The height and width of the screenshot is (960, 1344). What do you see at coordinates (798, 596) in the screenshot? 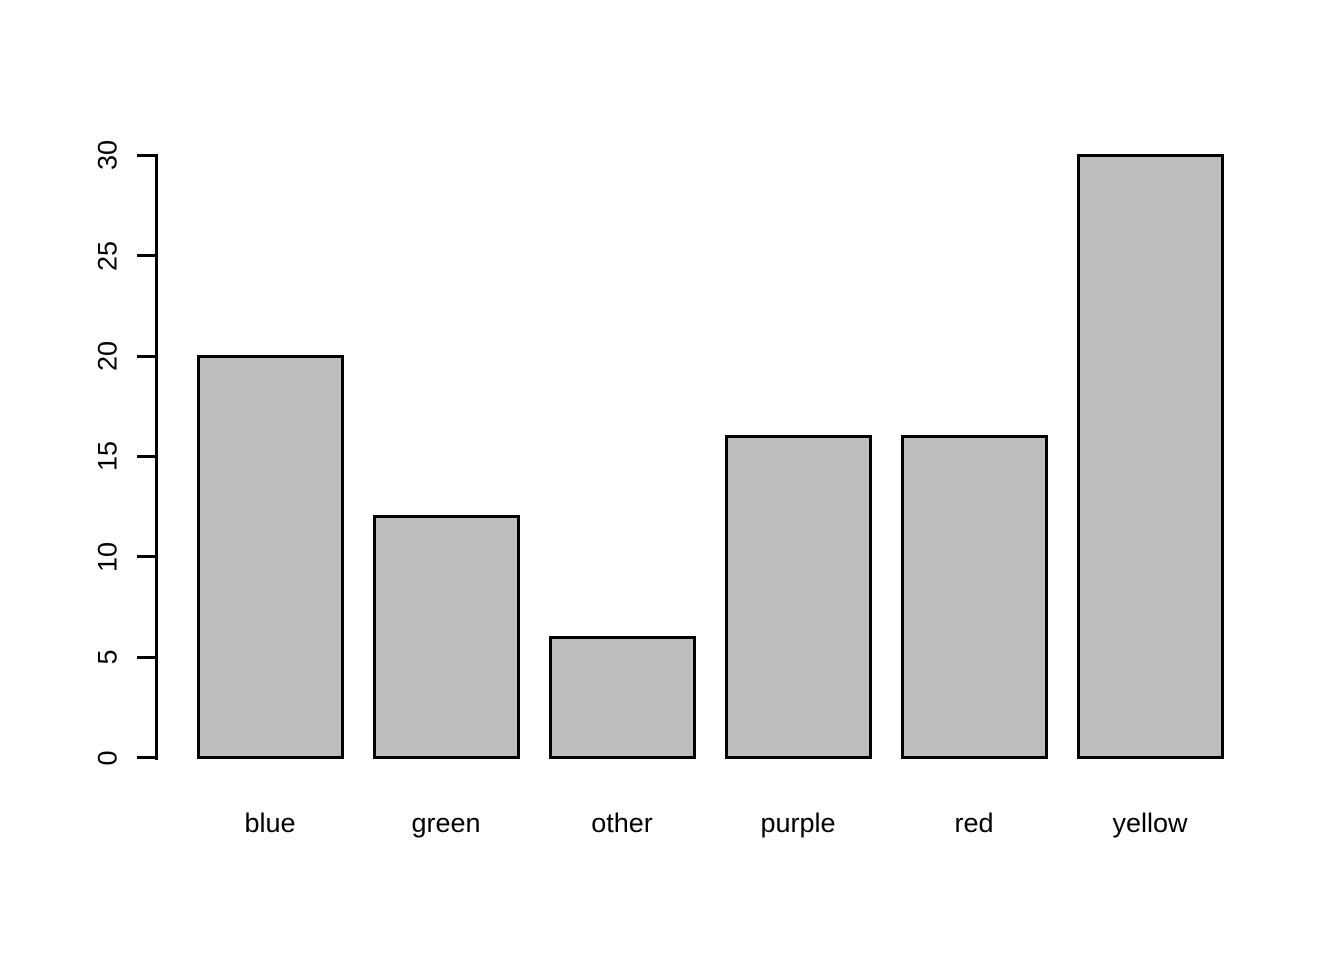
I see `bar-purple` at bounding box center [798, 596].